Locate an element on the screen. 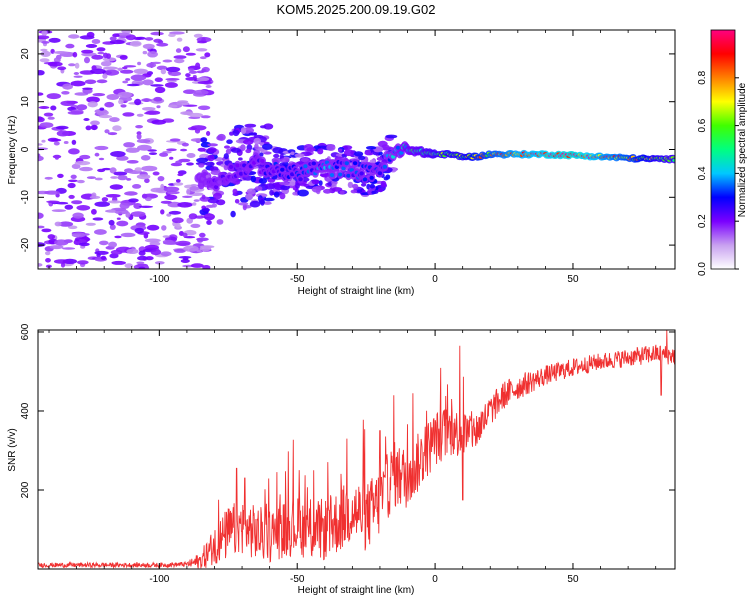  spectrogram-x-tick-label: 0 is located at coordinates (435, 279).